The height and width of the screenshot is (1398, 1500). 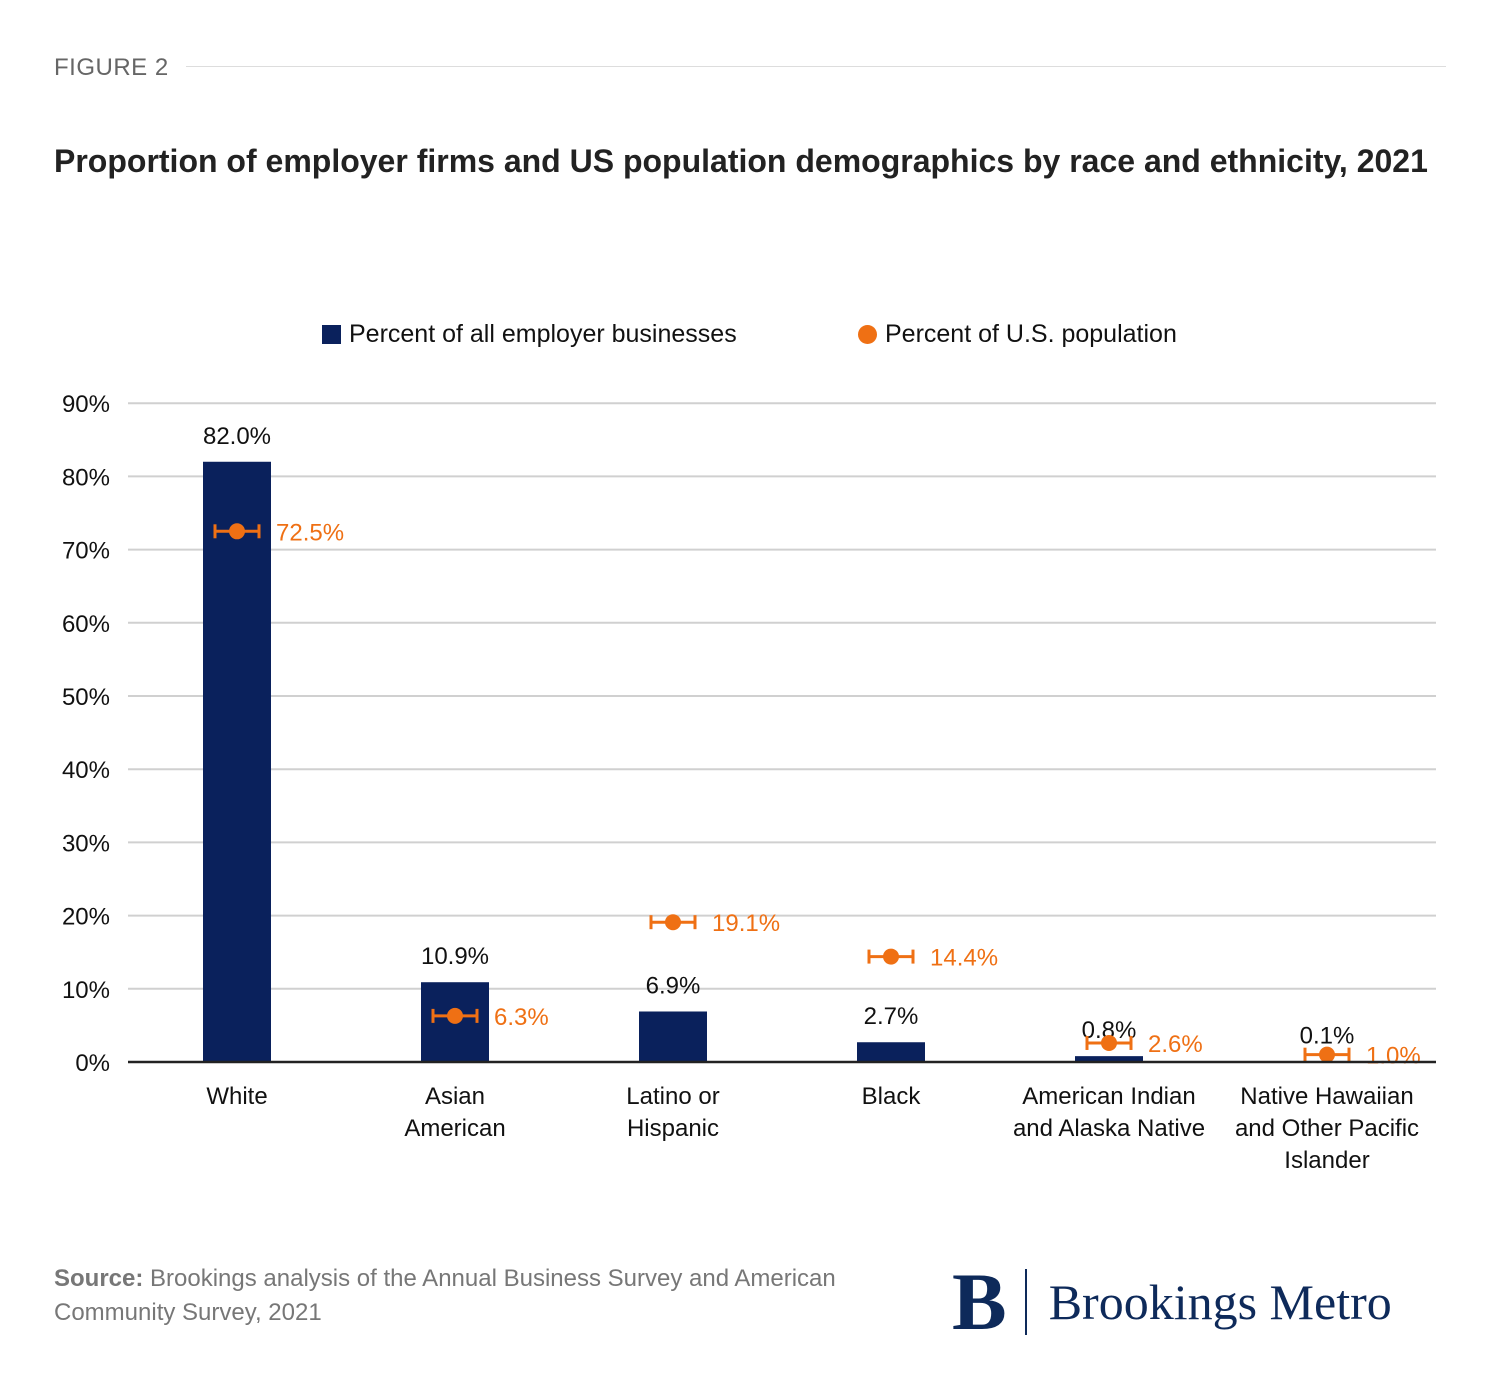 I want to click on population-value-label: 6.3%, so click(x=521, y=1017).